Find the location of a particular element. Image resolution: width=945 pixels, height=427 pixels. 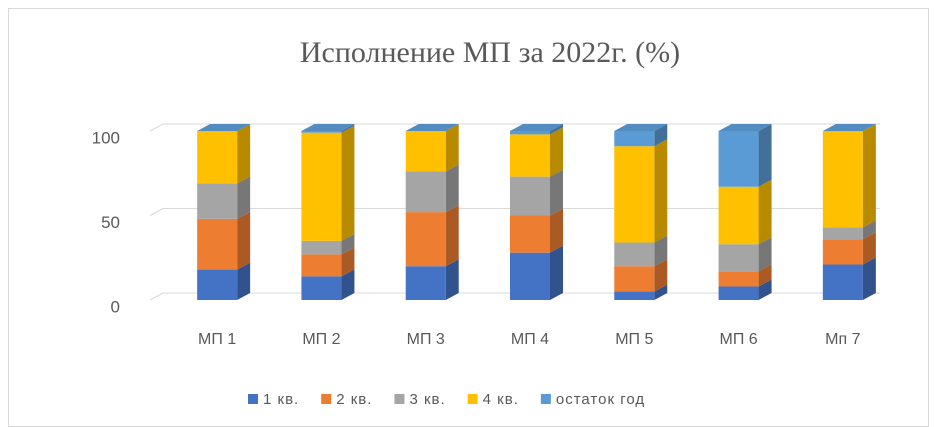

x-tick-label: МП 1 is located at coordinates (217, 339).